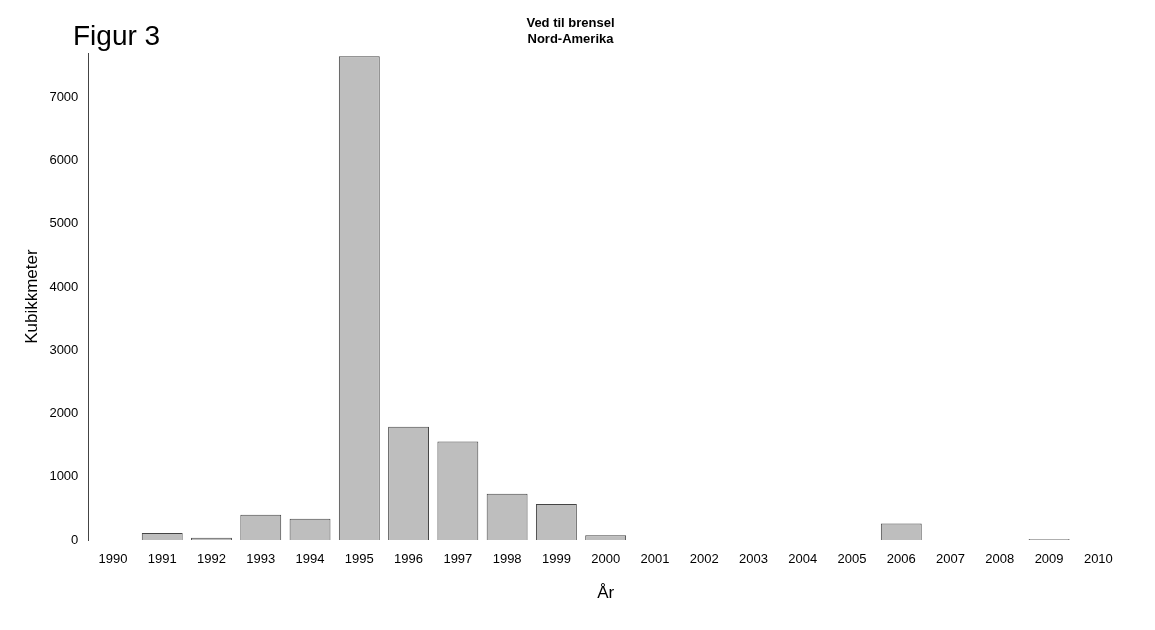 This screenshot has width=1155, height=630. I want to click on x-tick-label: 1998, so click(507, 559).